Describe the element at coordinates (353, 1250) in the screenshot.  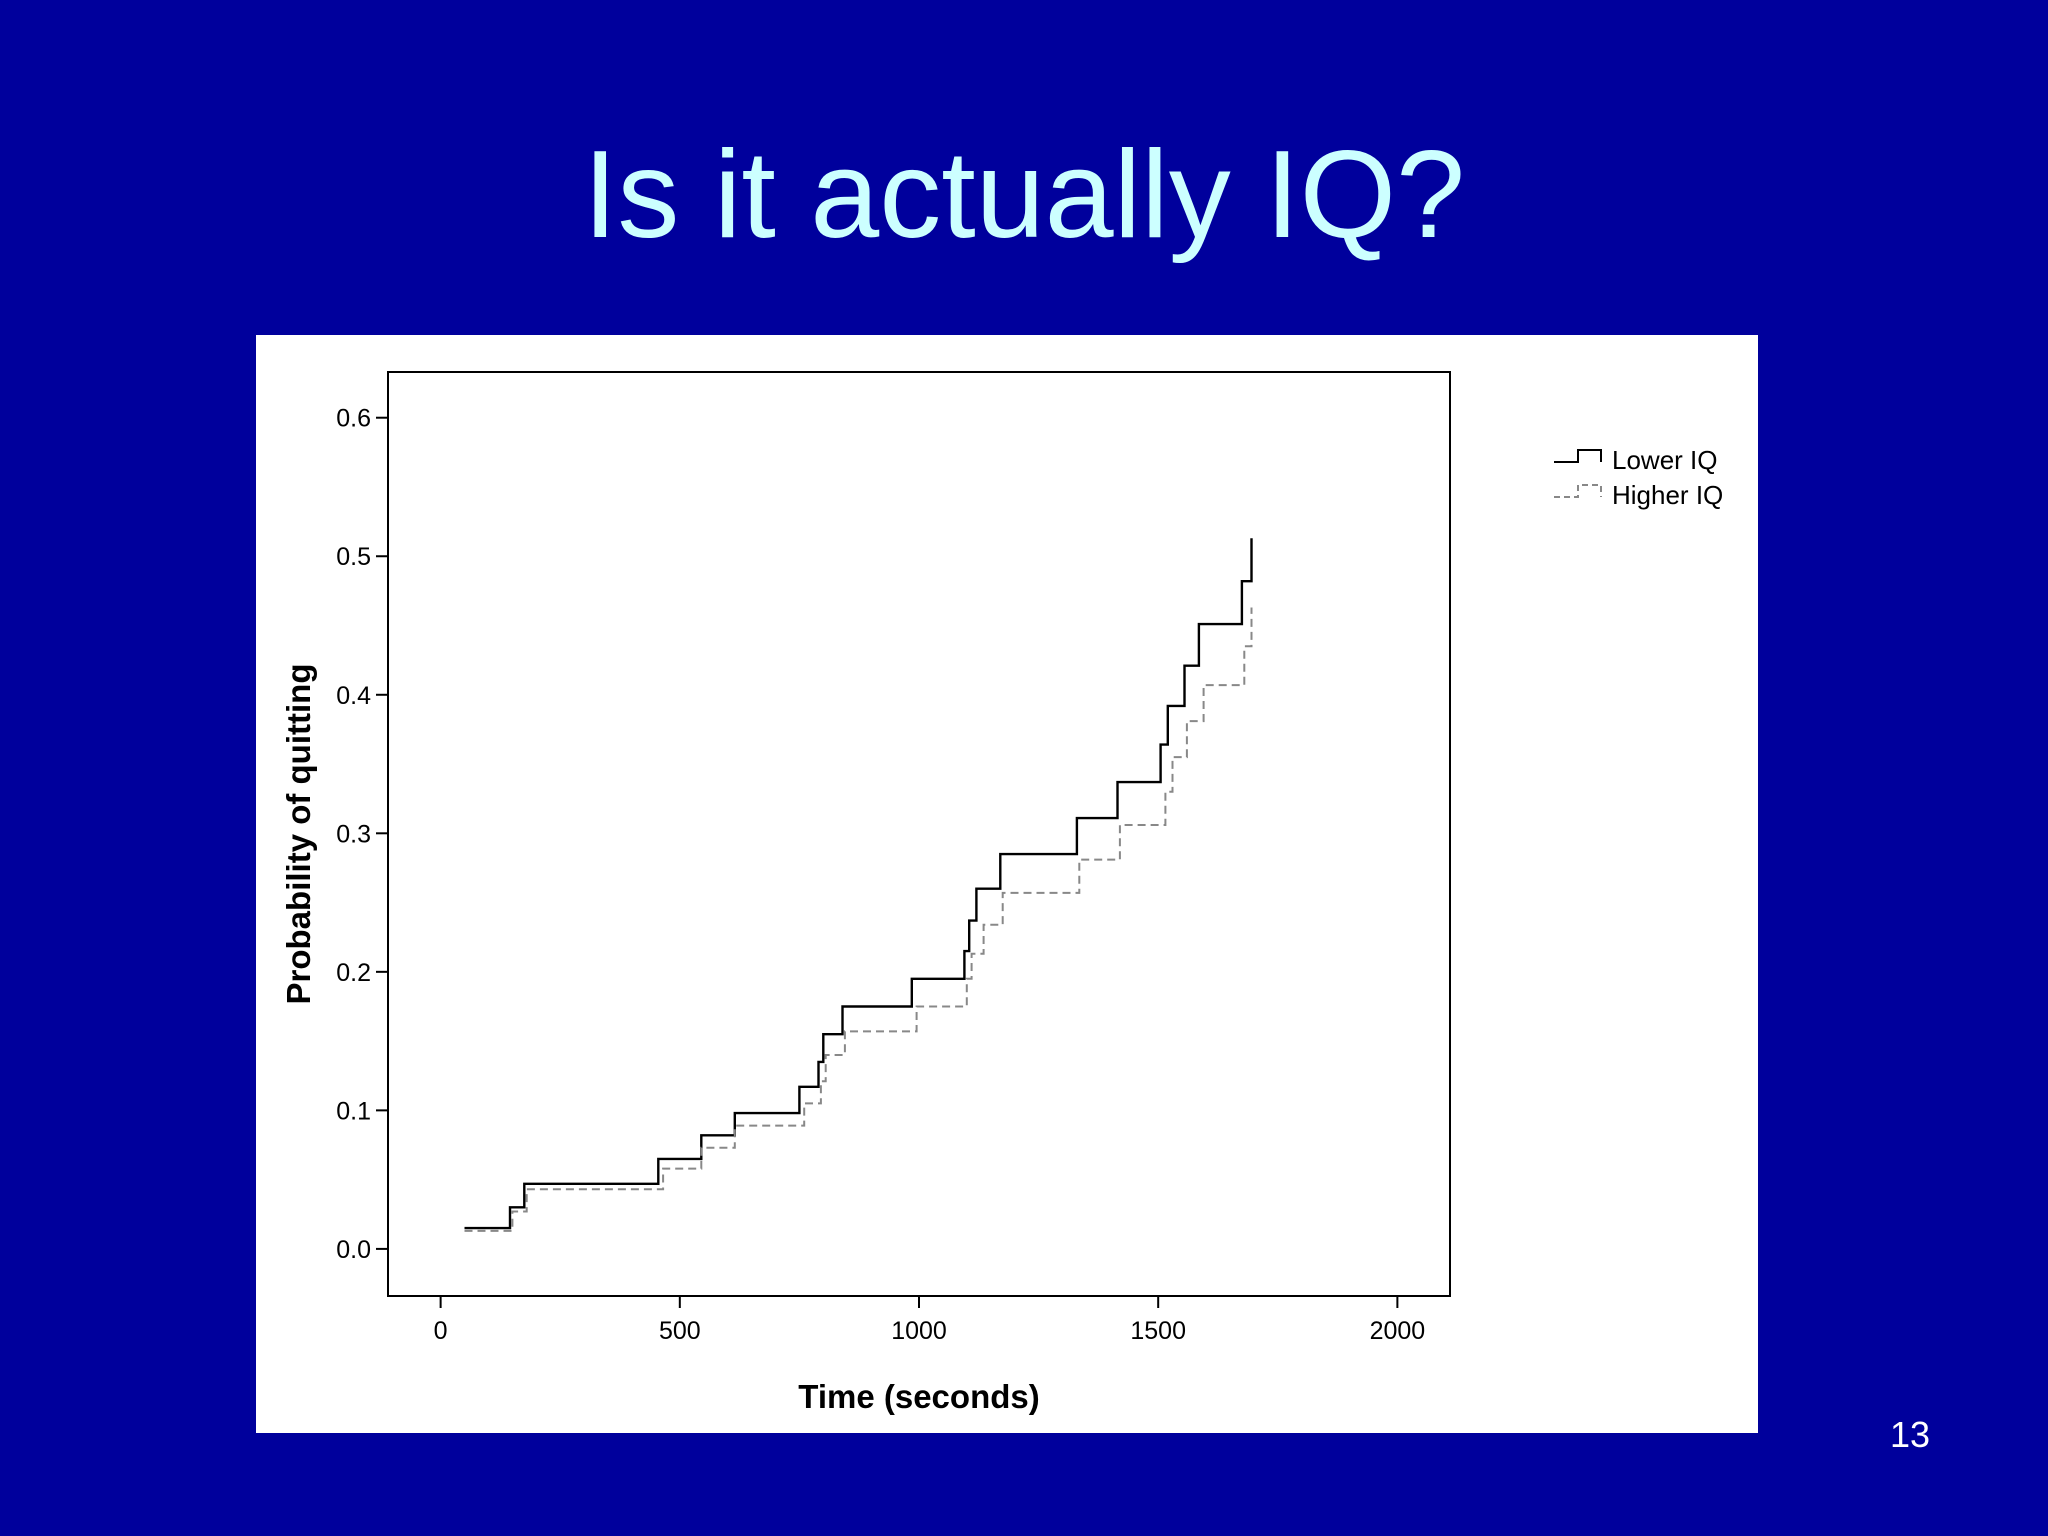
I see `y-tick-label: 0.0` at that location.